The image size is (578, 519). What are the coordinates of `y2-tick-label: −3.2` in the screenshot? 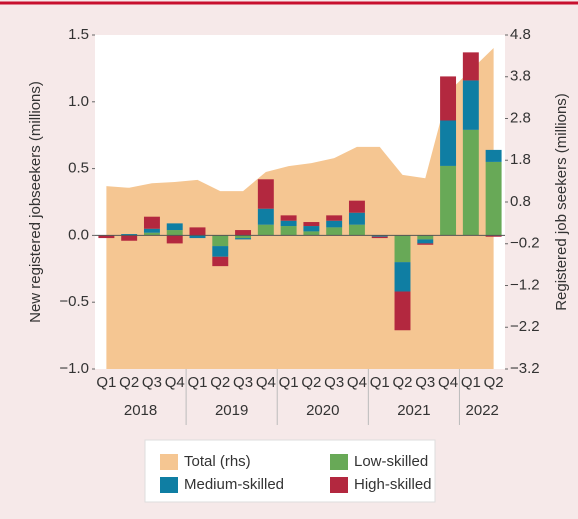 It's located at (525, 368).